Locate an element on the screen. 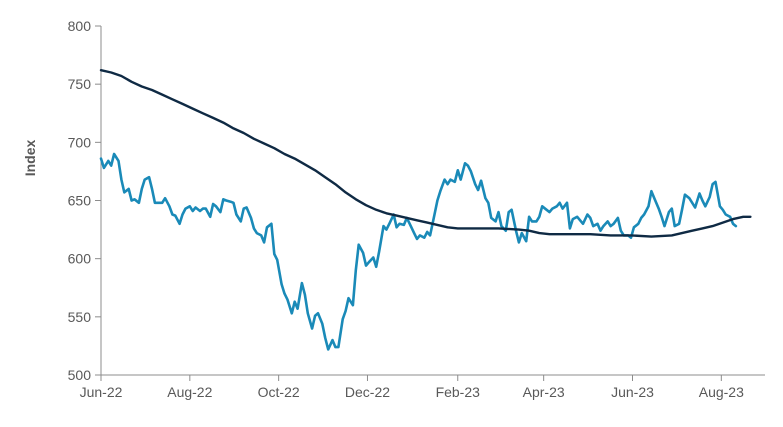  y-axis: 500 550 600 650 700 750 800 is located at coordinates (85, 200).